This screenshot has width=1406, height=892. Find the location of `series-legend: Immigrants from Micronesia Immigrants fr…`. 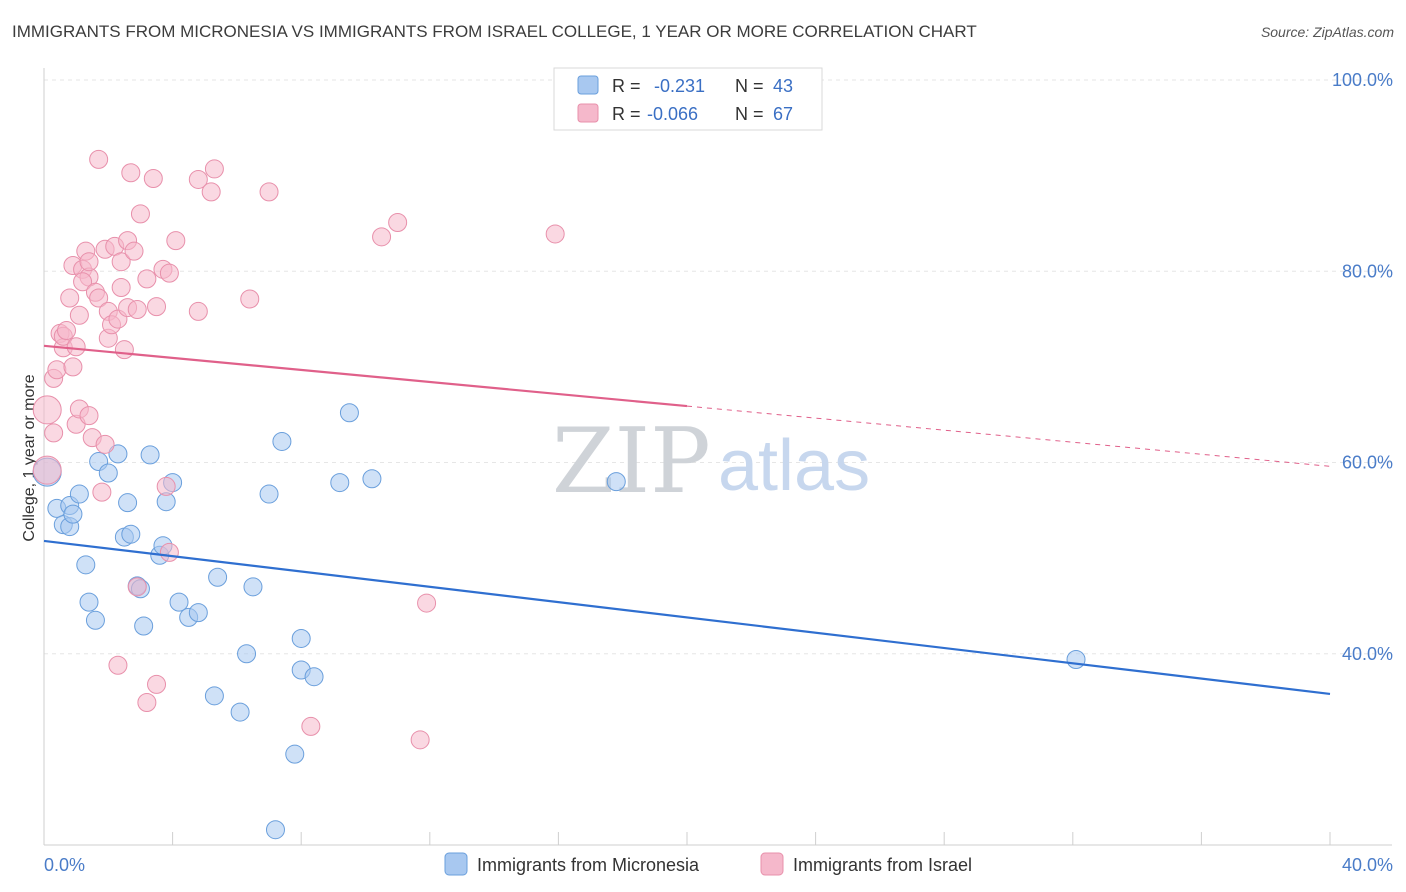

series-legend: Immigrants from Micronesia Immigrants fr… is located at coordinates (708, 864).